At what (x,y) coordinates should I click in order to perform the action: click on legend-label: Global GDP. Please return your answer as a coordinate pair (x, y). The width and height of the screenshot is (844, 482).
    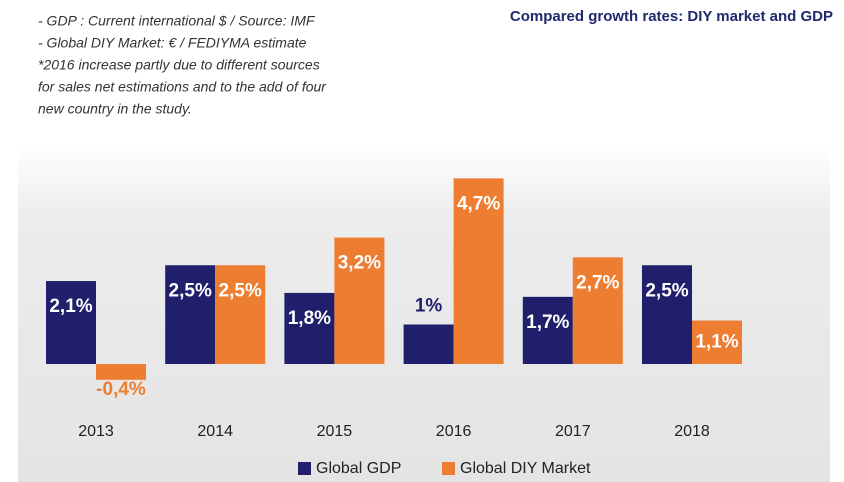
    Looking at the image, I should click on (358, 468).